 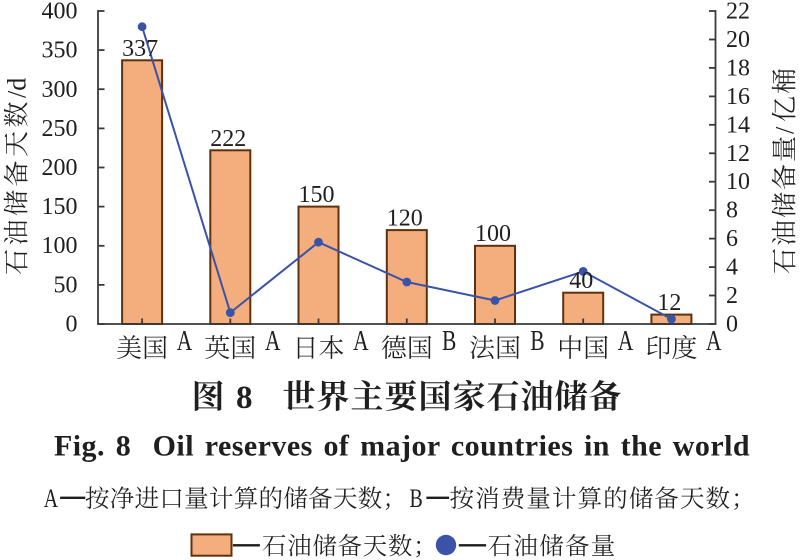 I want to click on svg-text: 4, so click(x=732, y=268).